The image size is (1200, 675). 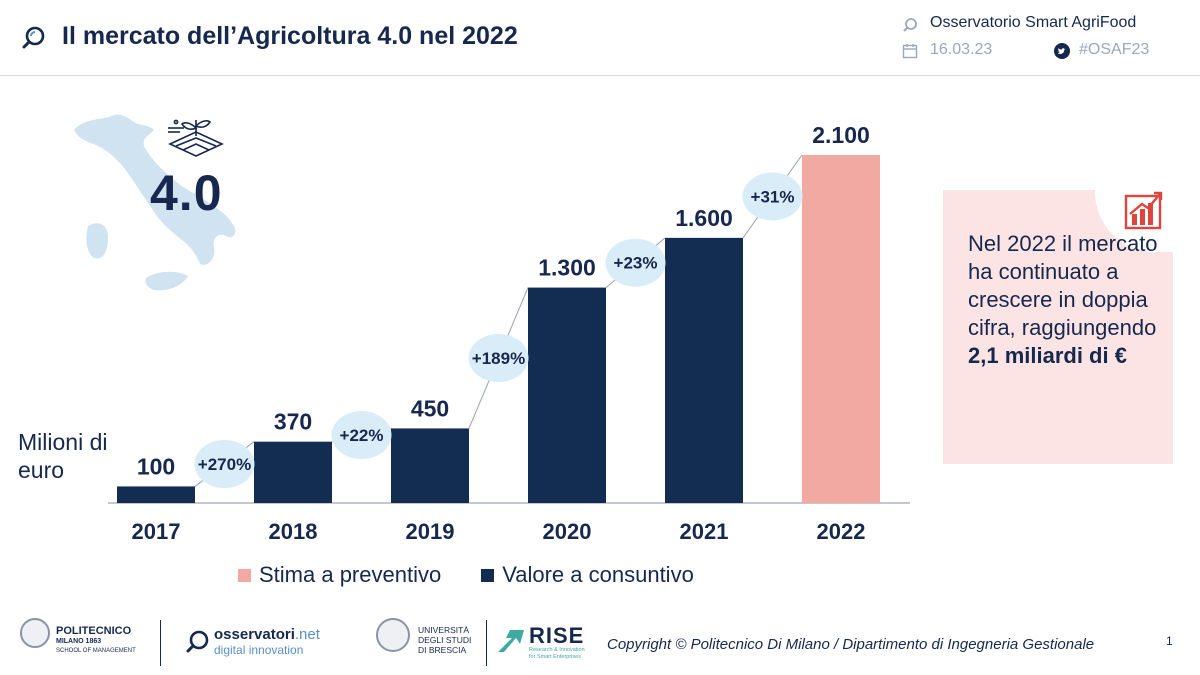 I want to click on legend-item-consuntivo: Valore a consuntivo, so click(x=587, y=575).